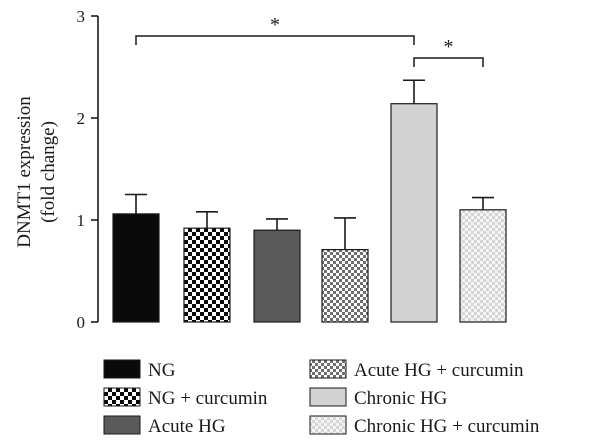 Image resolution: width=600 pixels, height=448 pixels. I want to click on legend-label: Acute HG + curcumin, so click(439, 370).